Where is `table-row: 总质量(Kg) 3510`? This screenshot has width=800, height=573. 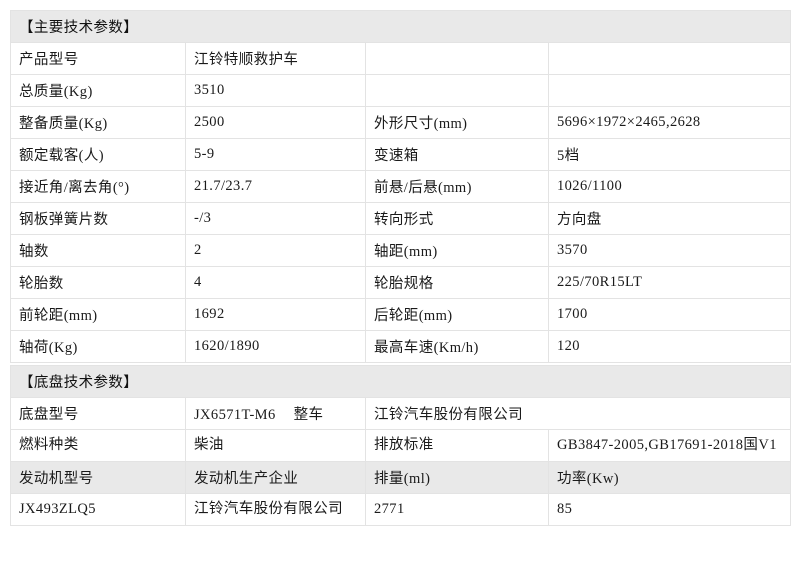
table-row: 总质量(Kg) 3510 is located at coordinates (401, 90).